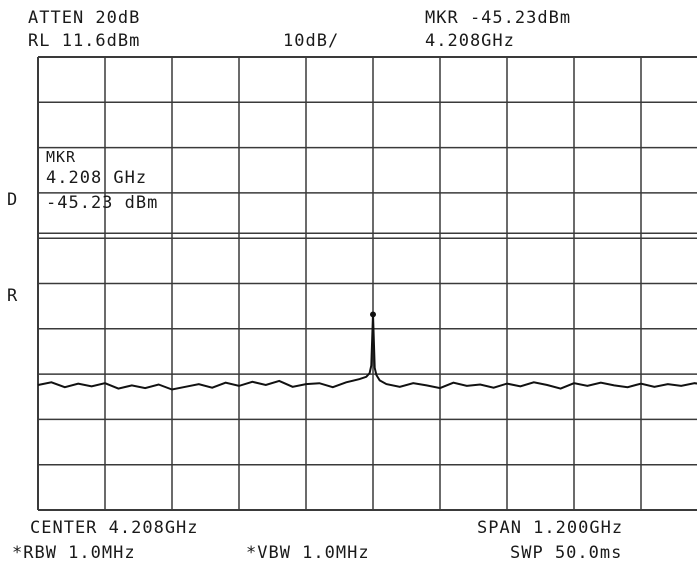 Image resolution: width=697 pixels, height=568 pixels. What do you see at coordinates (498, 18) in the screenshot?
I see `marker-level-readout: MKR -45.23dBm` at bounding box center [498, 18].